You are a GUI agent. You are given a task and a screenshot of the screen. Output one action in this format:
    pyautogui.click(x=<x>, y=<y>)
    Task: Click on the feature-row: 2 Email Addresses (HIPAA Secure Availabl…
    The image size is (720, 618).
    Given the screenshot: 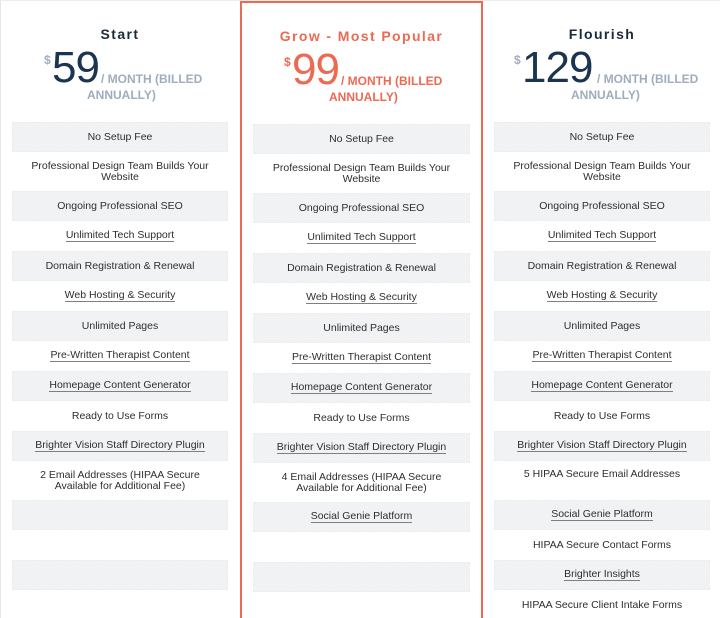 What is the action you would take?
    pyautogui.click(x=120, y=480)
    